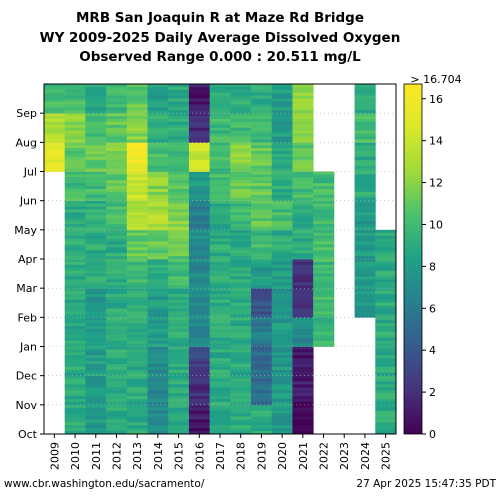 The width and height of the screenshot is (500, 500). Describe the element at coordinates (28, 347) in the screenshot. I see `y-tick-label: Jan` at that location.